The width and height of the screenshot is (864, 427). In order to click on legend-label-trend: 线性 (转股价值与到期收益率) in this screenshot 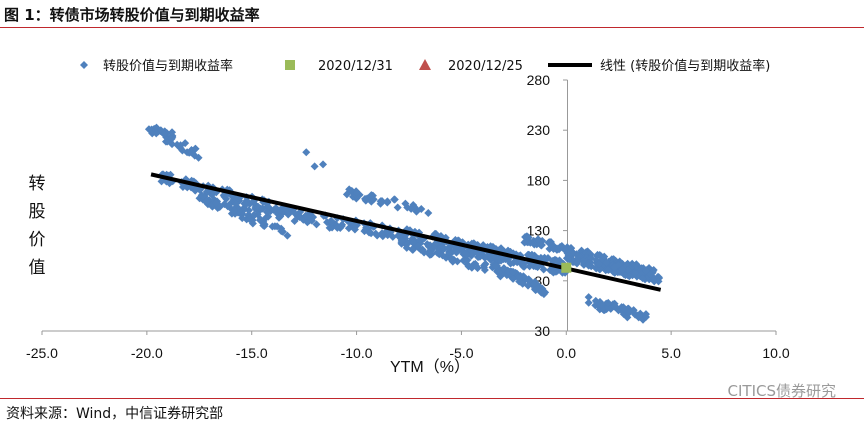, I will do `click(685, 66)`.